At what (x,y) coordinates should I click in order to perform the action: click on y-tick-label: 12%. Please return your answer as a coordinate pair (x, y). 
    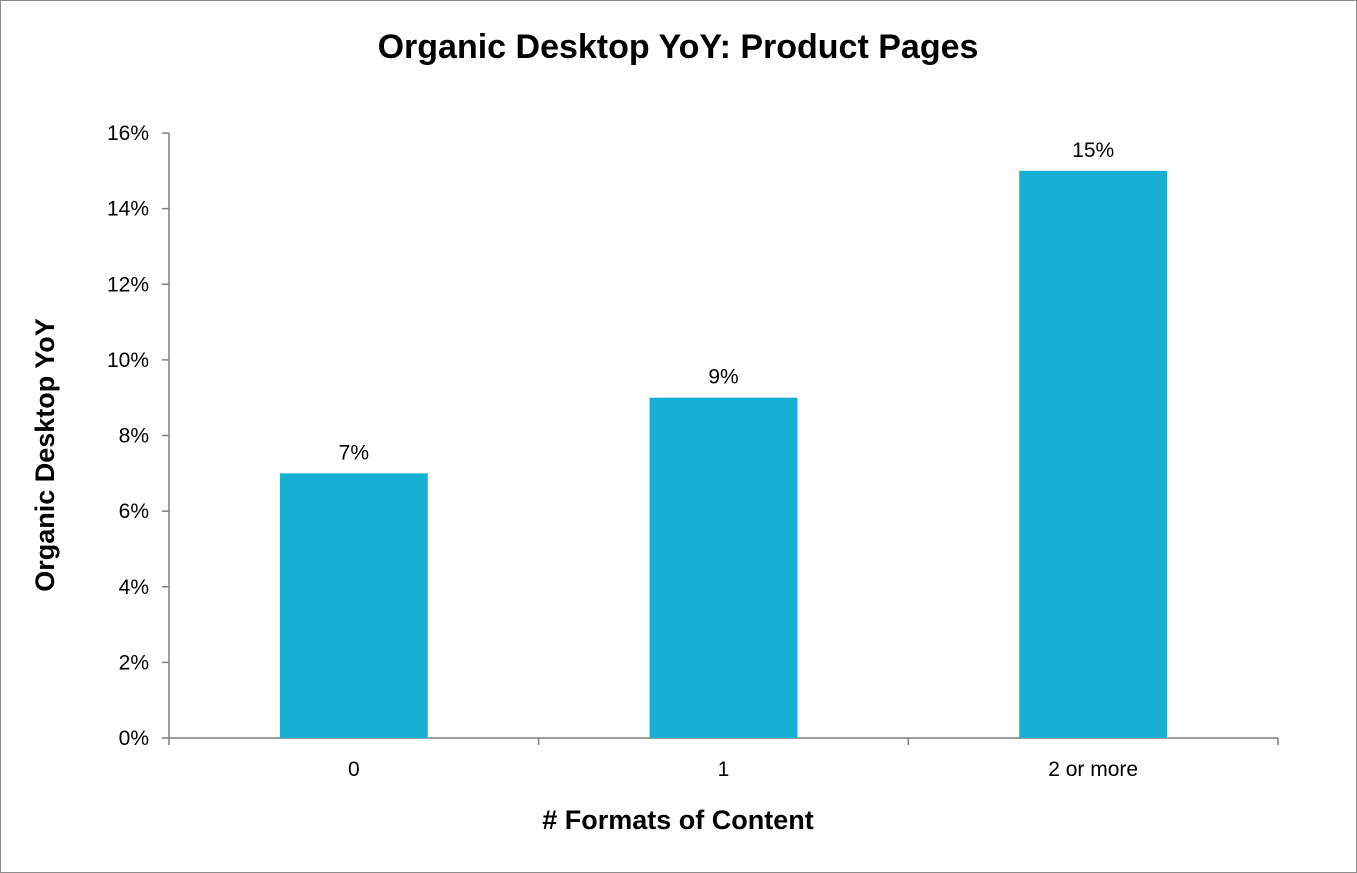
    Looking at the image, I should click on (128, 284).